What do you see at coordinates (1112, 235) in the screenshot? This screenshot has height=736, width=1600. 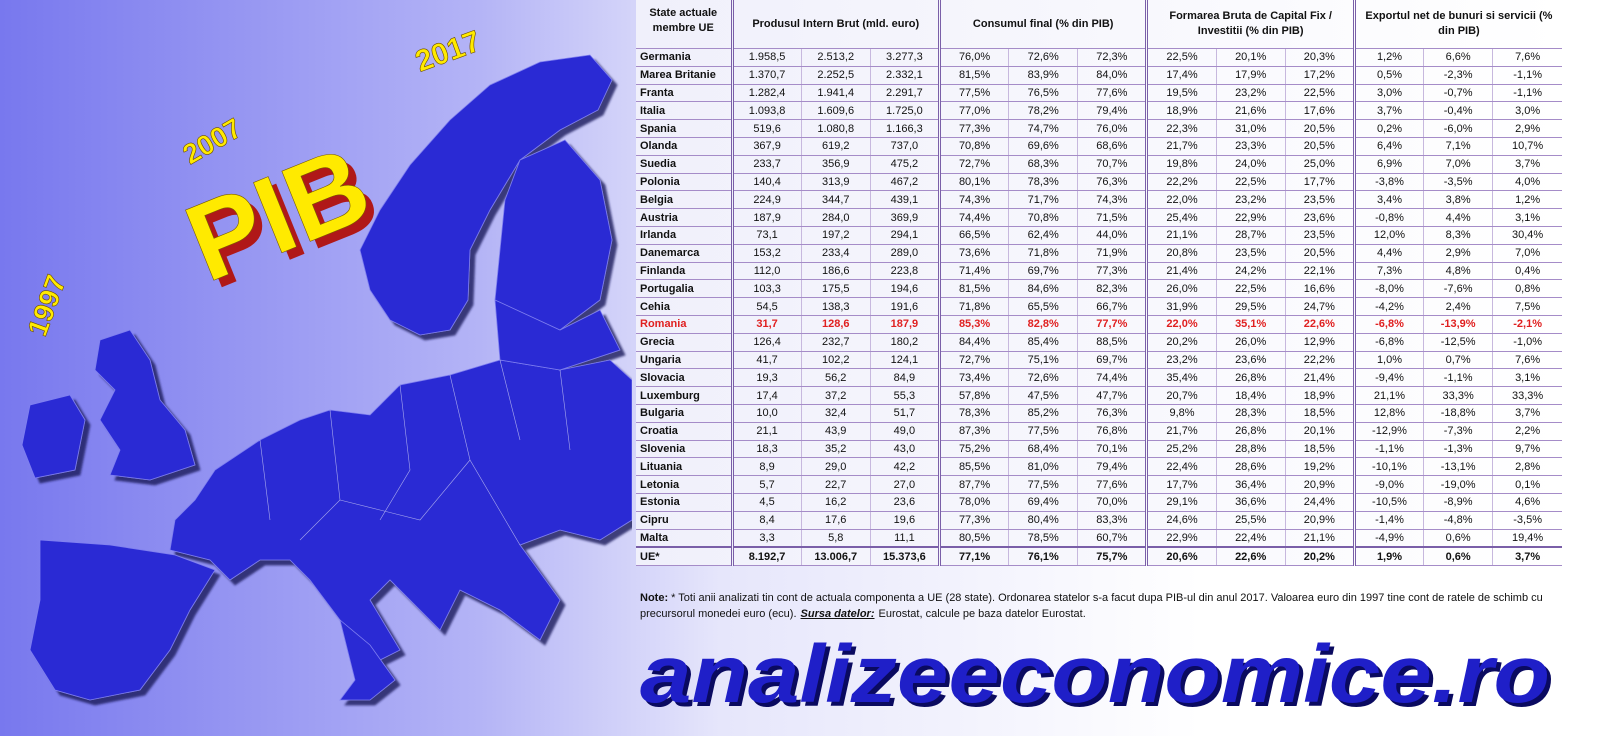 I see `cell: 44,0%` at bounding box center [1112, 235].